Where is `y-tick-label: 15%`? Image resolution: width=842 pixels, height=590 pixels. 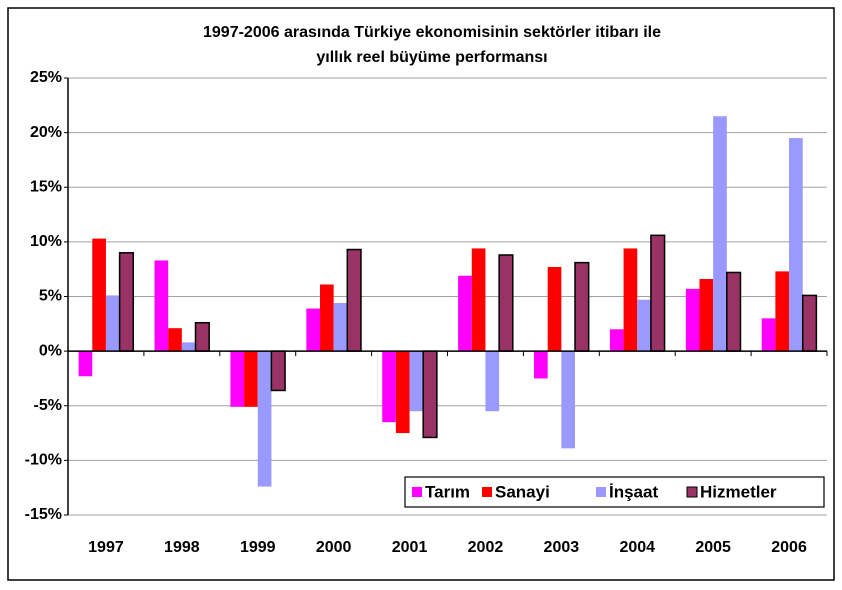 y-tick-label: 15% is located at coordinates (46, 186).